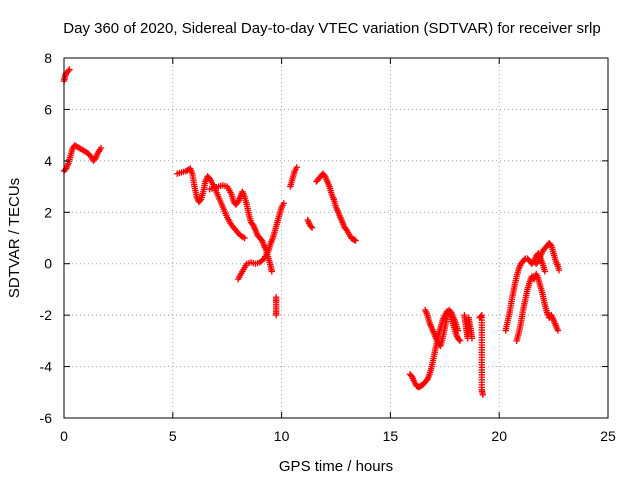  Describe the element at coordinates (48, 161) in the screenshot. I see `y-tick-label: 4` at that location.